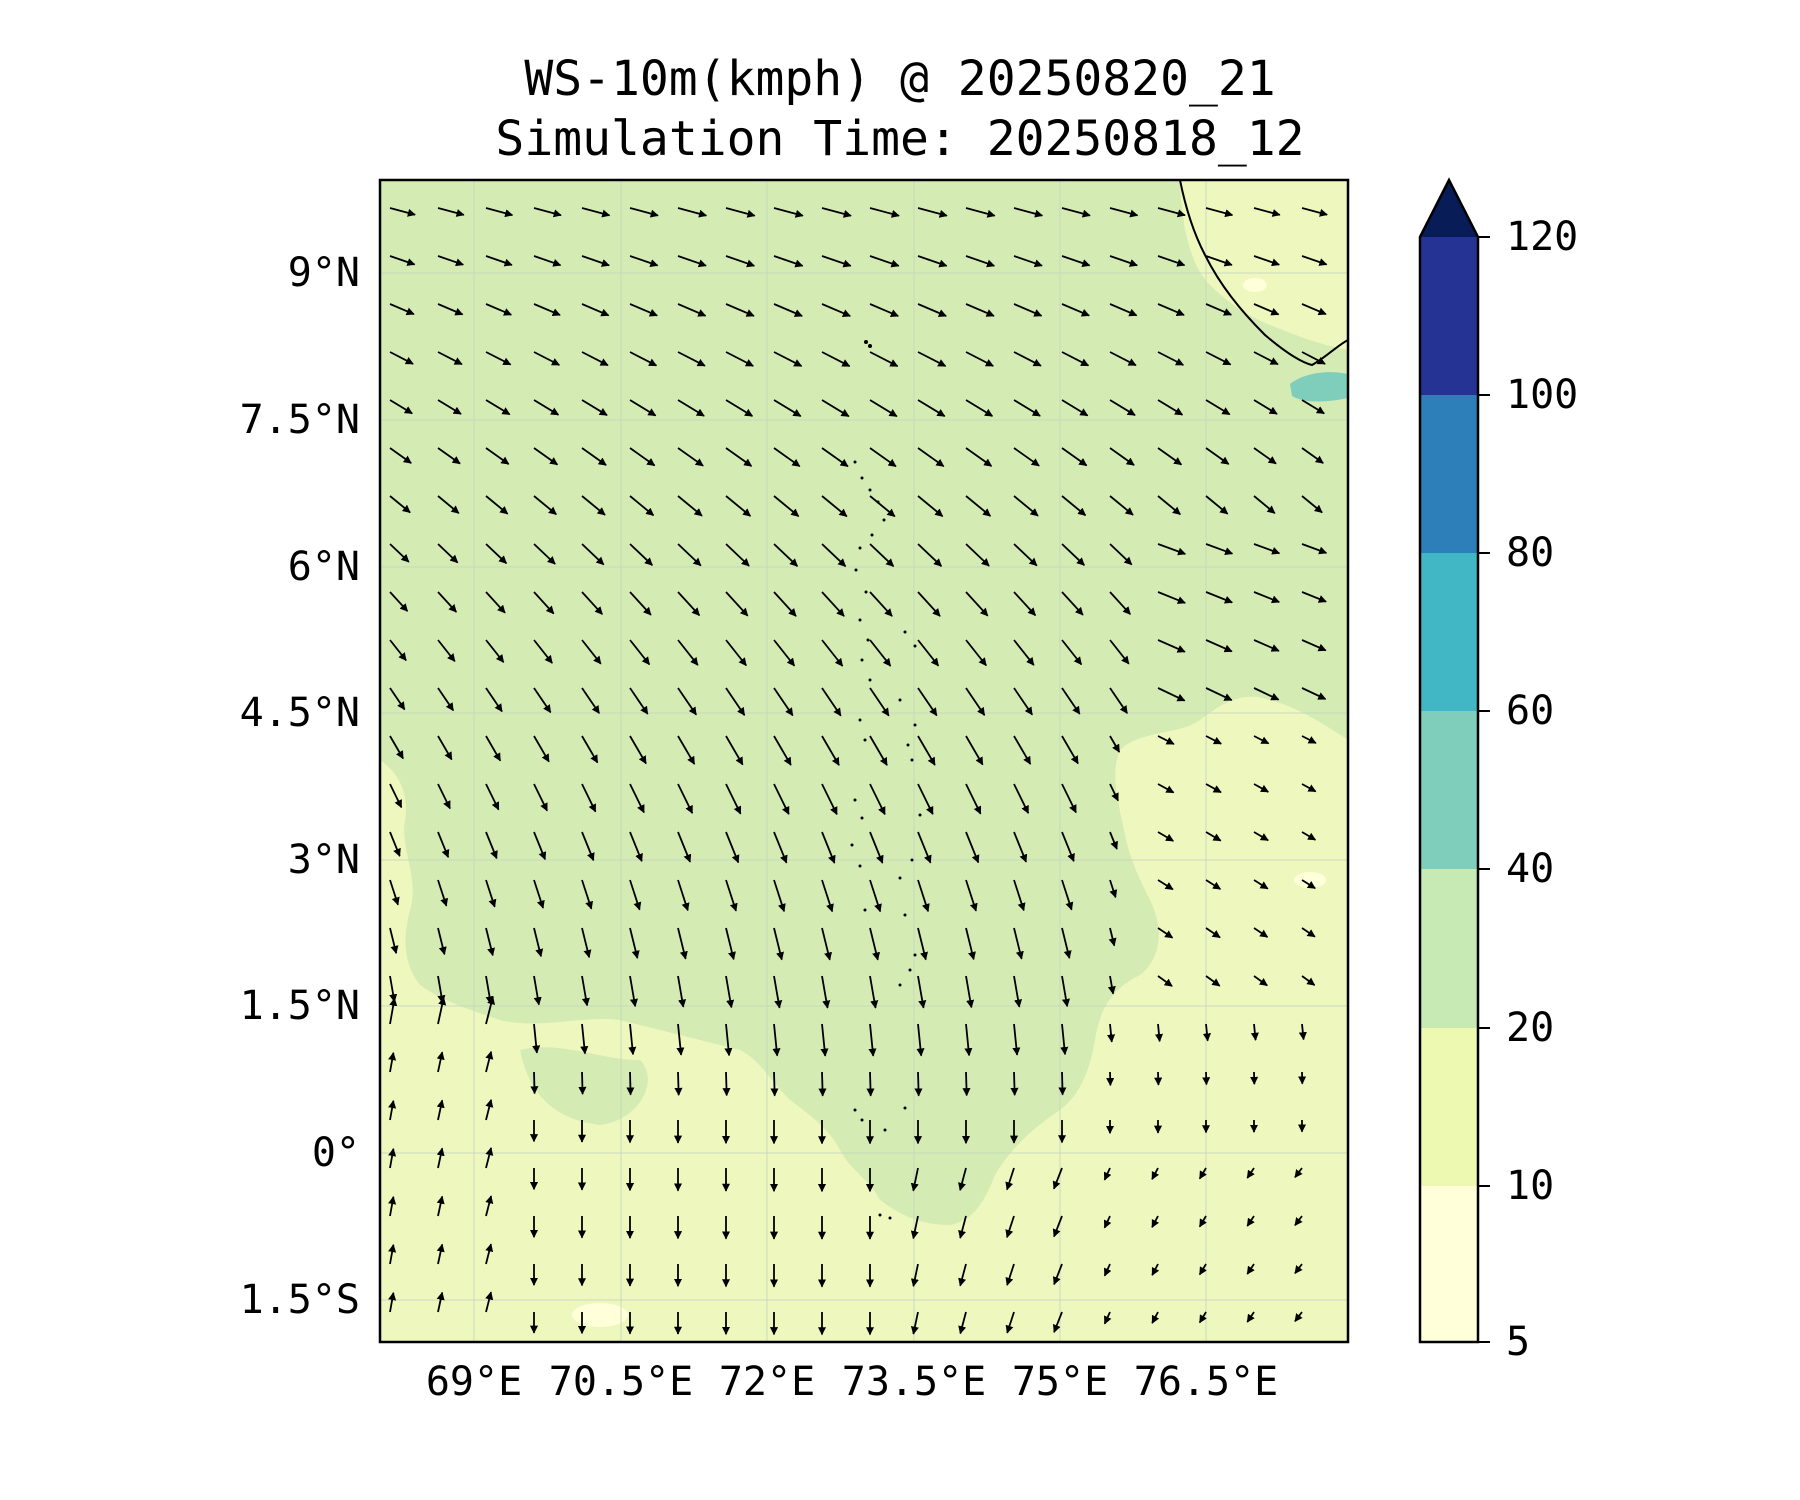 Image resolution: width=1800 pixels, height=1500 pixels. Describe the element at coordinates (900, 79) in the screenshot. I see `map-title: WS-10m(kmph) @ 20250820_21` at that location.